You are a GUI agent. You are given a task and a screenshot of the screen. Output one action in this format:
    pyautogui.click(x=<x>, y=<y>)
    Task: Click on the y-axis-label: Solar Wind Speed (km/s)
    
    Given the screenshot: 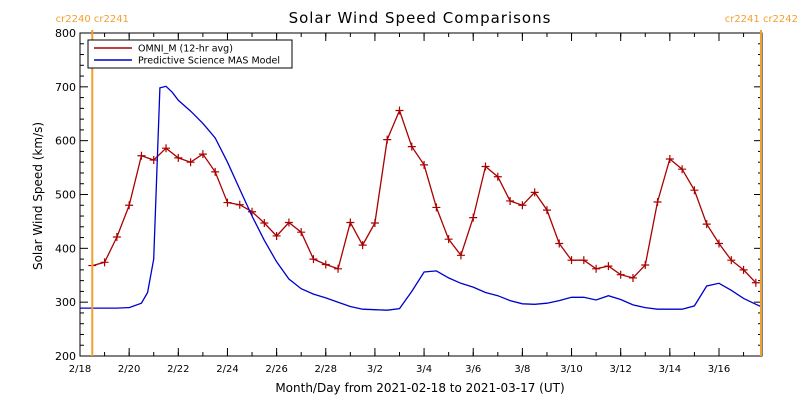 What is the action you would take?
    pyautogui.click(x=38, y=196)
    